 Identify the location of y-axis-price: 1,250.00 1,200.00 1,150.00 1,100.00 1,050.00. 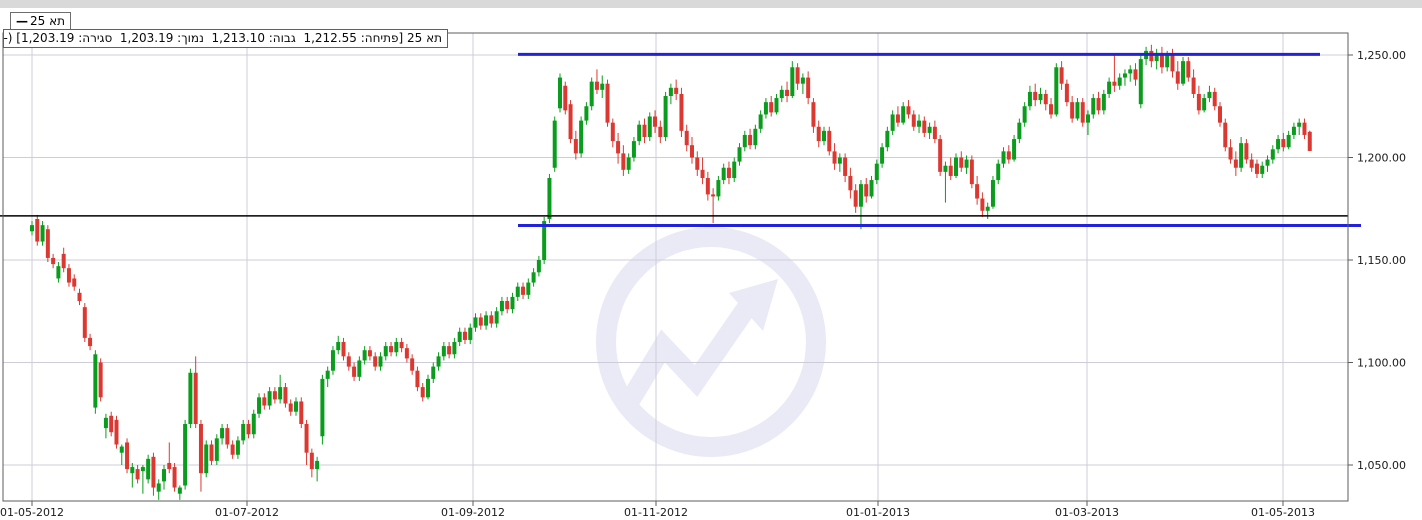
(1377, 260).